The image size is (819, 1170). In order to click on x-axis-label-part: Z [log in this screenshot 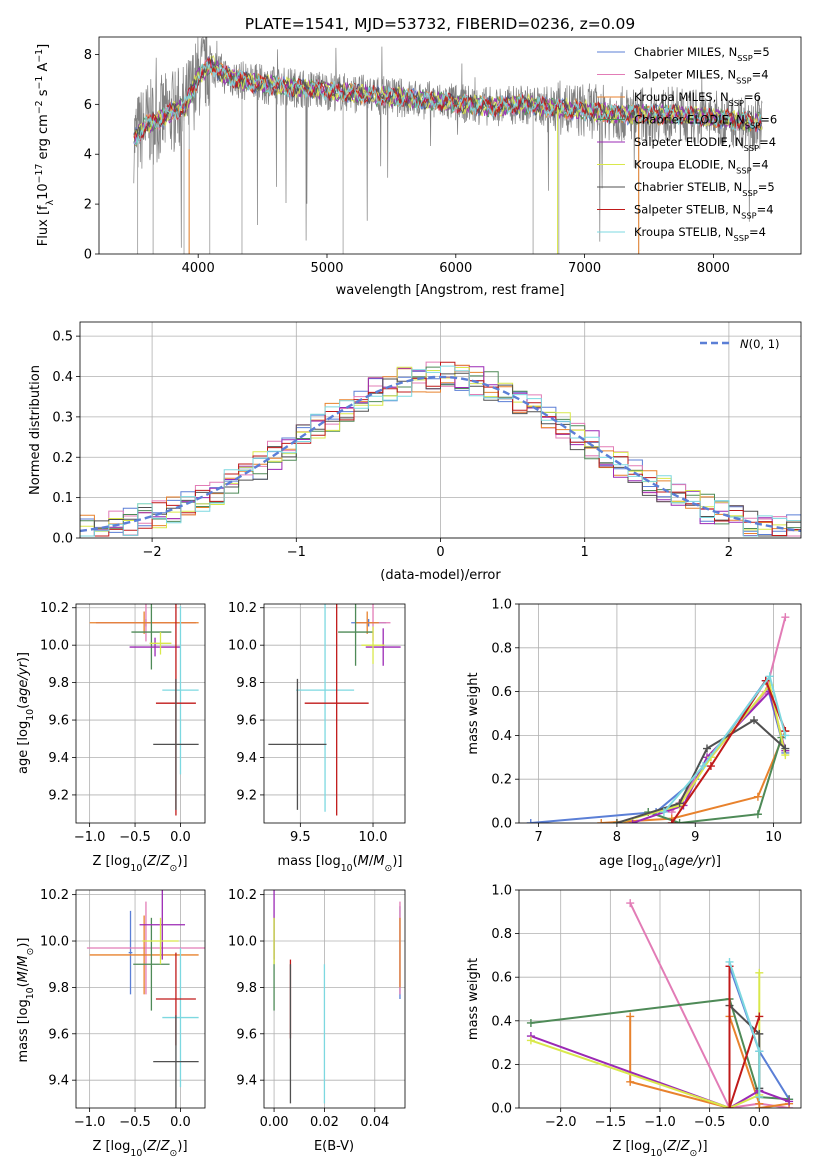, I will do `click(631, 1146)`.